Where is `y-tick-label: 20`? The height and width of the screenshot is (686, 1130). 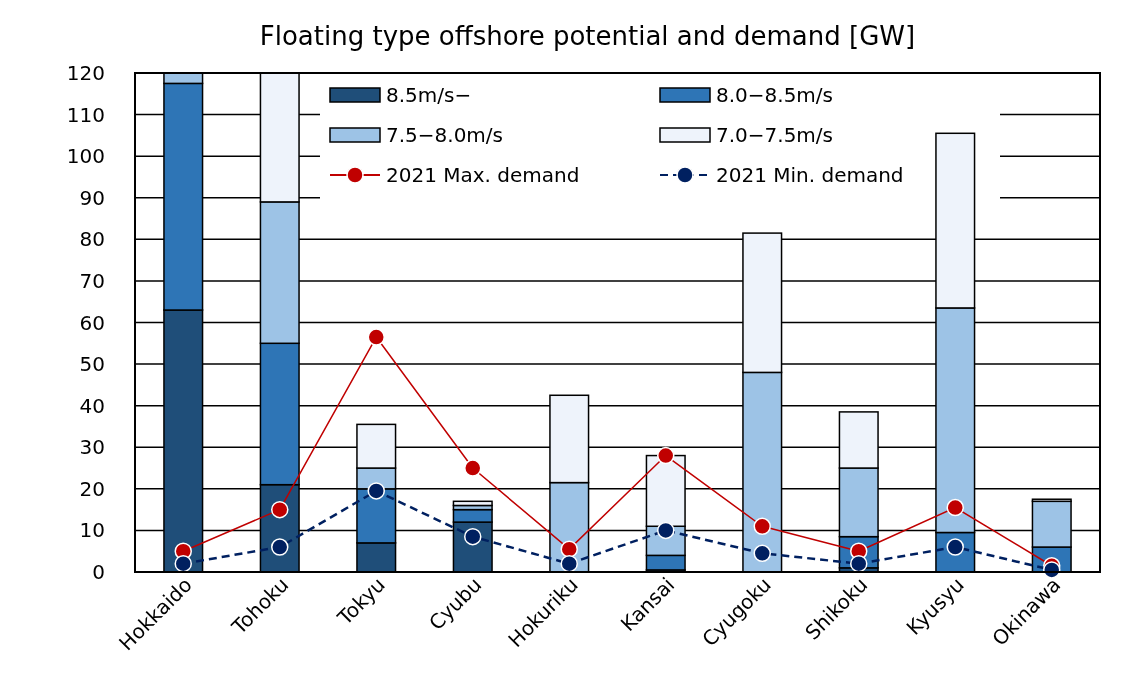
y-tick-label: 20 is located at coordinates (92, 488).